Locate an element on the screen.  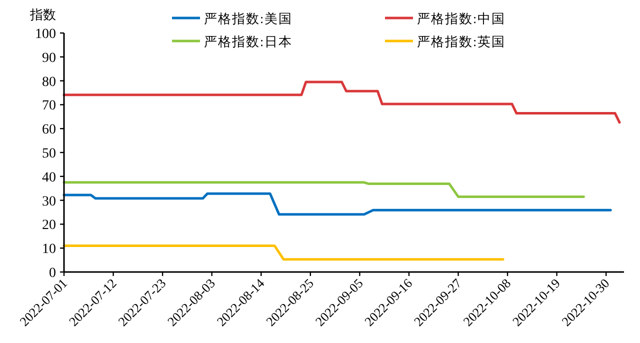
y-tick-label: 70 is located at coordinates (49, 106).